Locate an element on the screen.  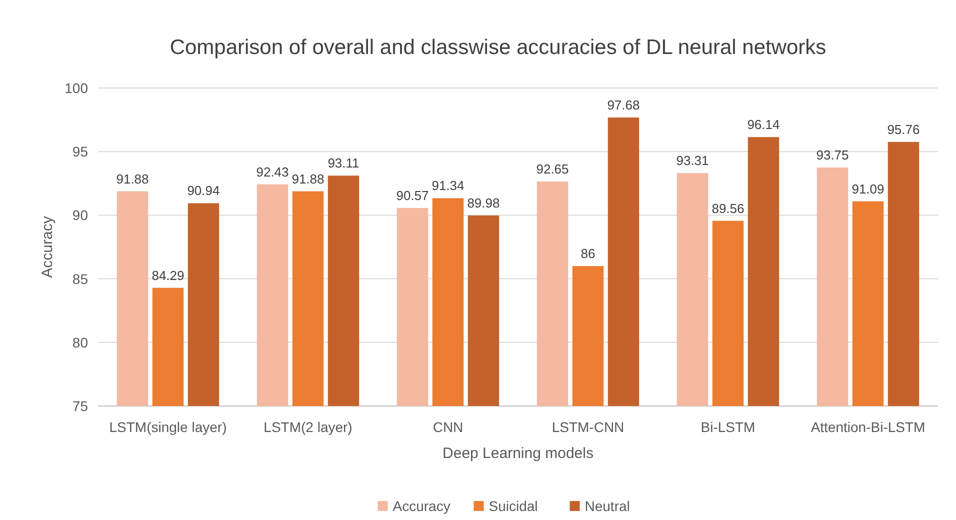
legend-label: Accuracy is located at coordinates (421, 506).